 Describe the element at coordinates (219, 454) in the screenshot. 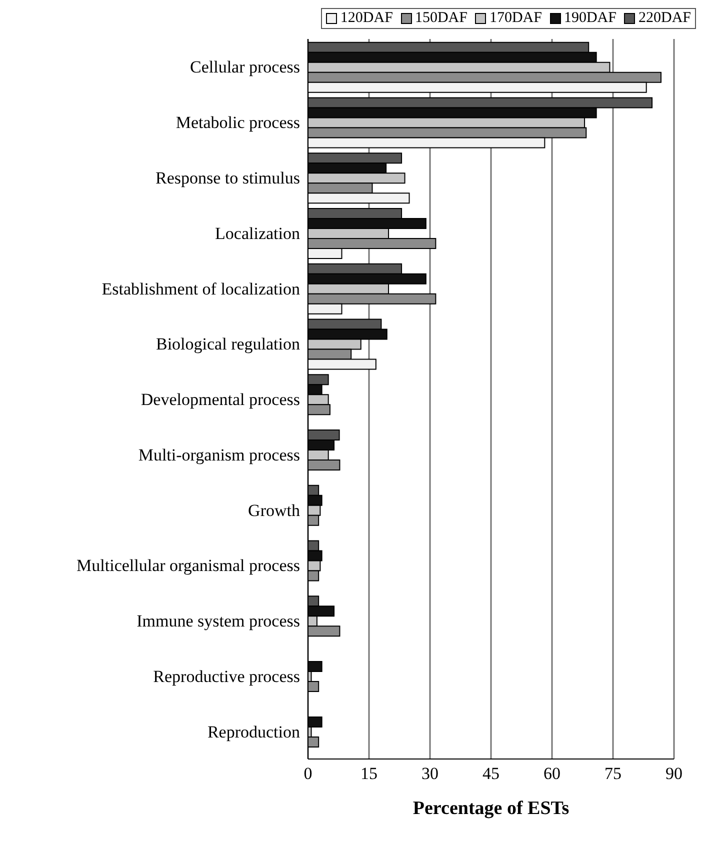

I see `y-tick-label: Multi-organism process` at that location.